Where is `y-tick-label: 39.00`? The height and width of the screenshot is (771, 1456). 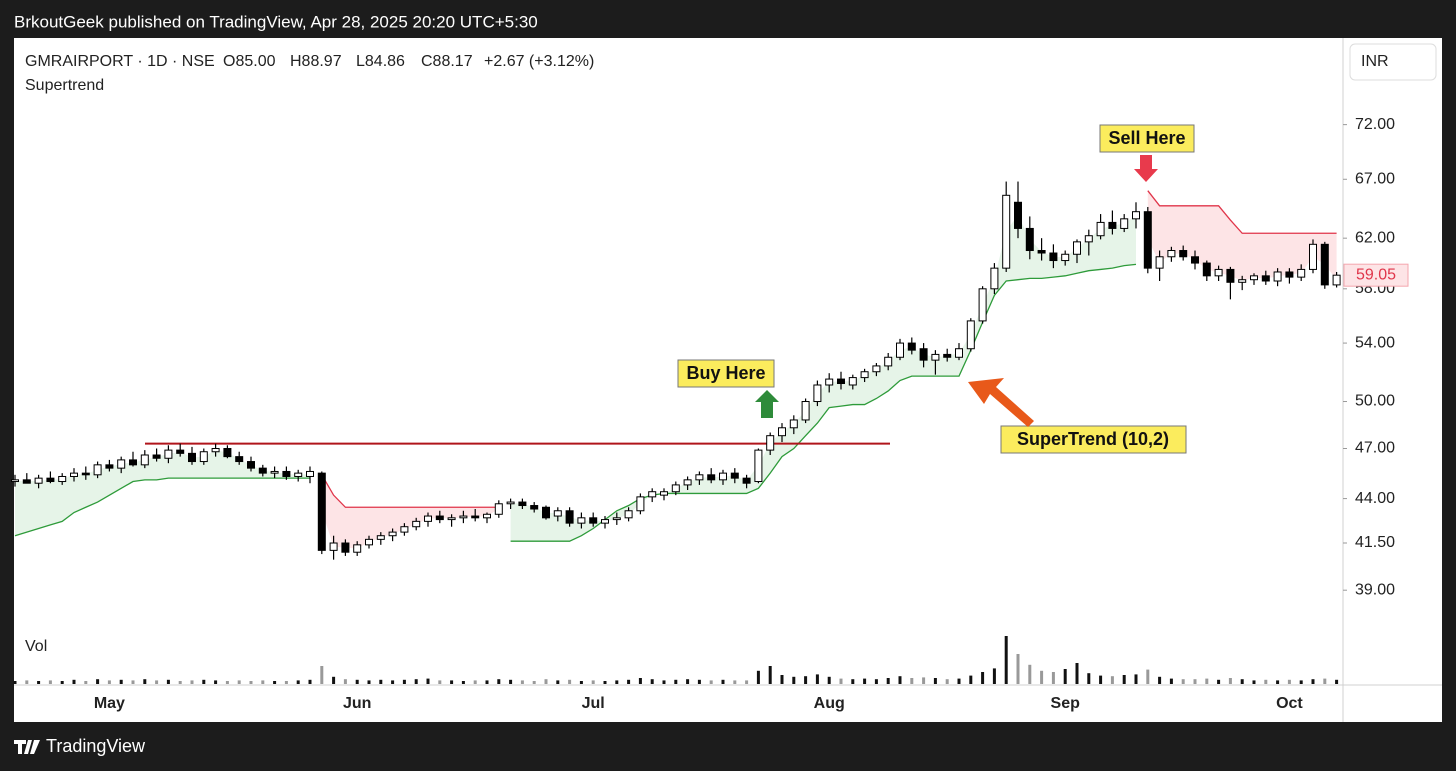 y-tick-label: 39.00 is located at coordinates (1375, 589).